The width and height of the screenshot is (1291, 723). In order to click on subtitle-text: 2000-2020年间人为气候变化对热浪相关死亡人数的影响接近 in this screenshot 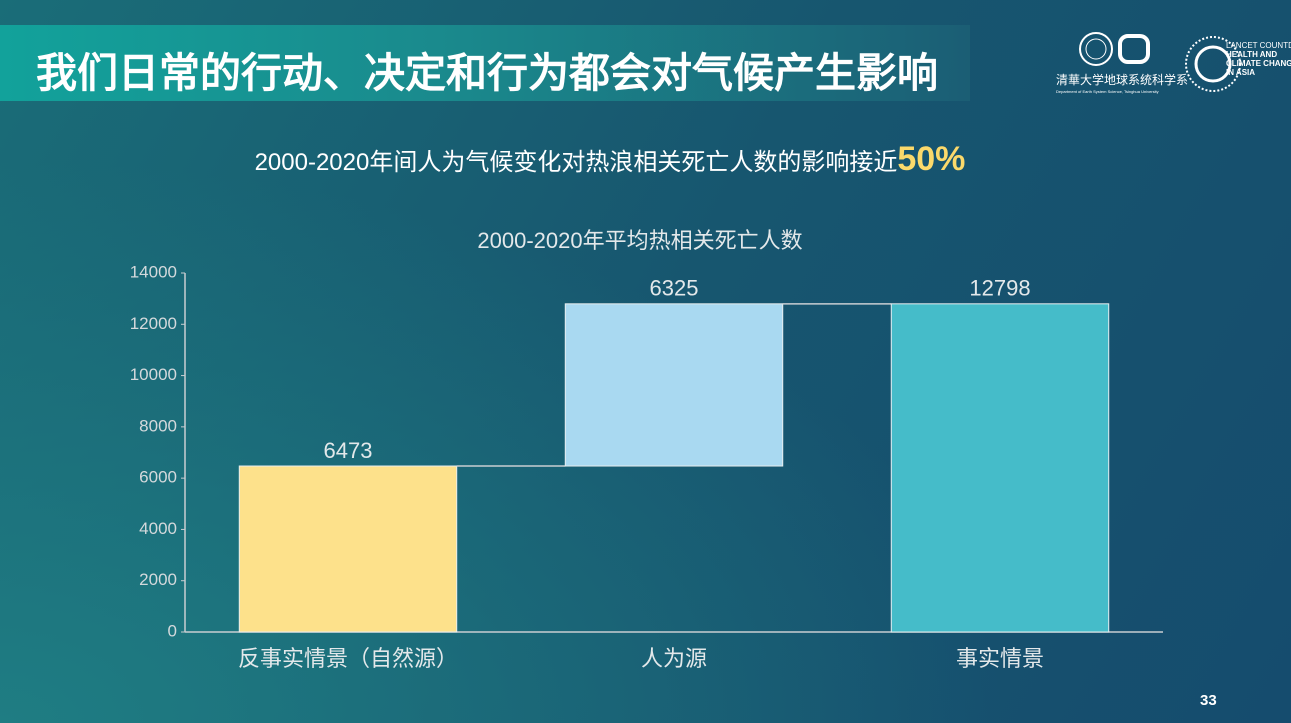, I will do `click(576, 162)`.